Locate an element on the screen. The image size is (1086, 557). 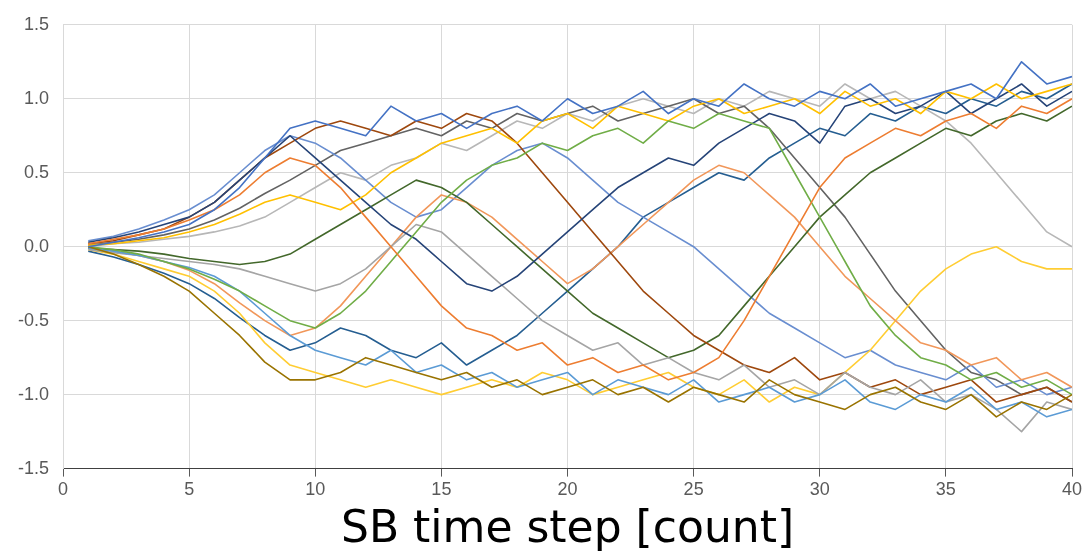
y-tick-label: -0.5 is located at coordinates (33, 319).